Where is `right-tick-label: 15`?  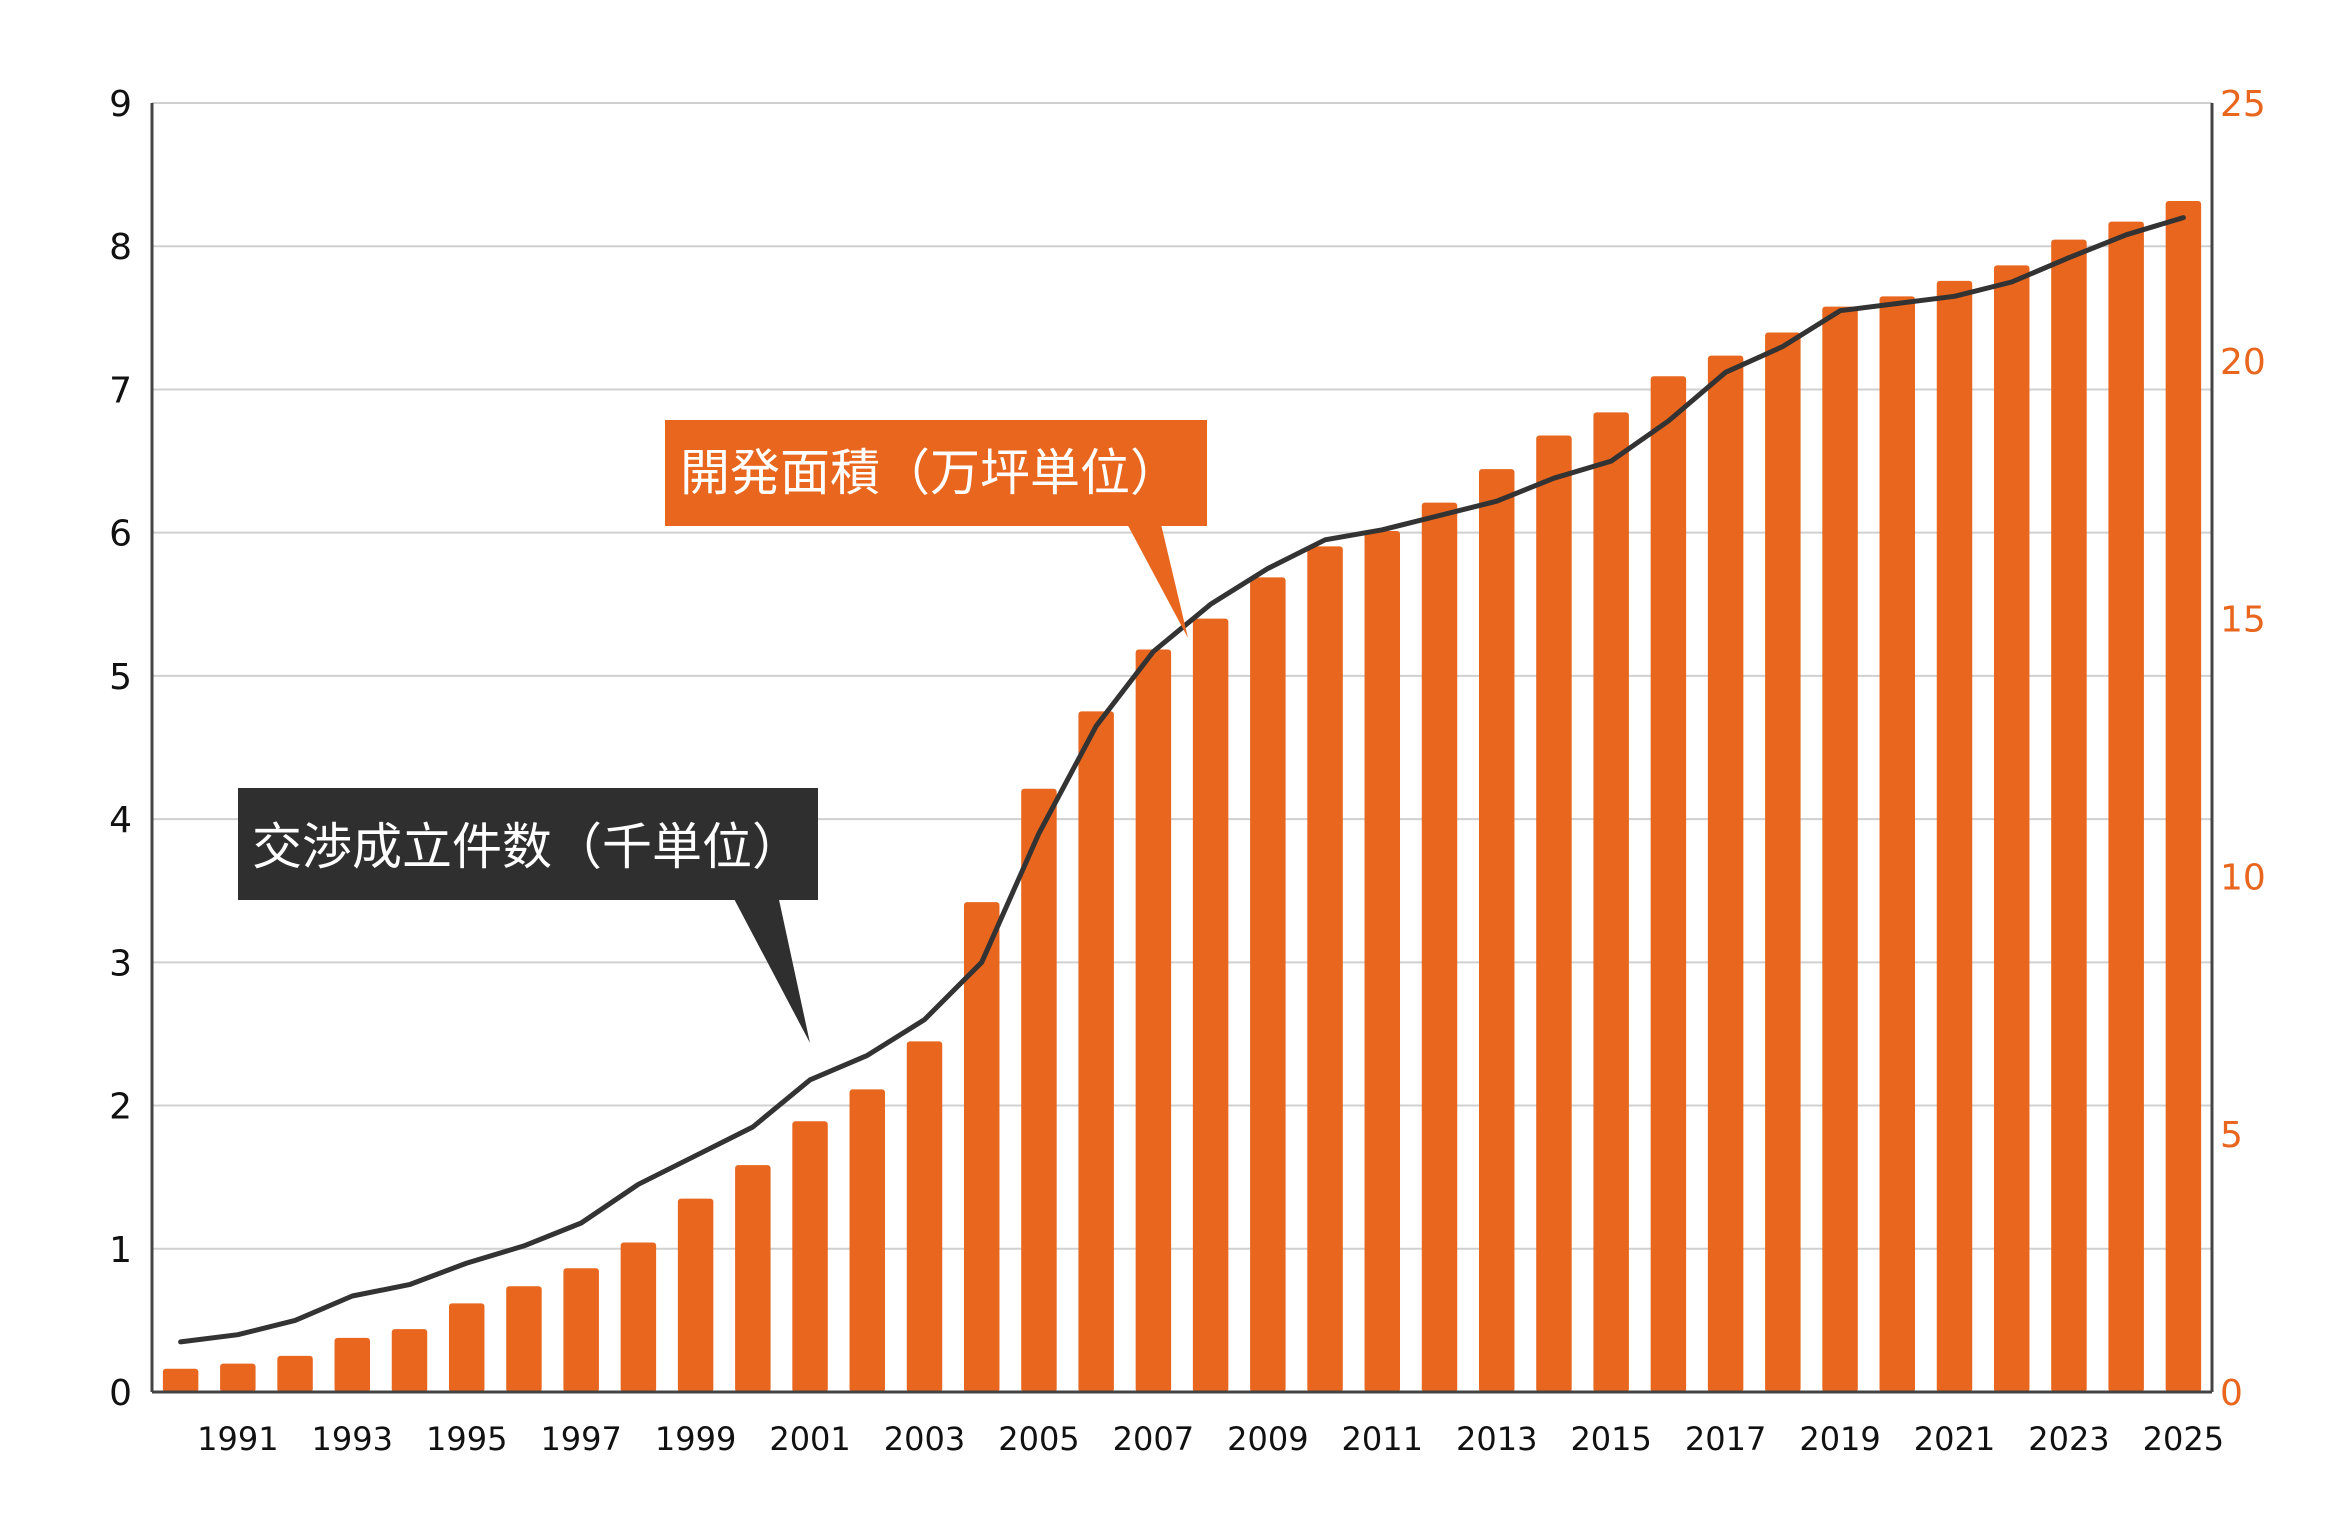 right-tick-label: 15 is located at coordinates (2243, 620).